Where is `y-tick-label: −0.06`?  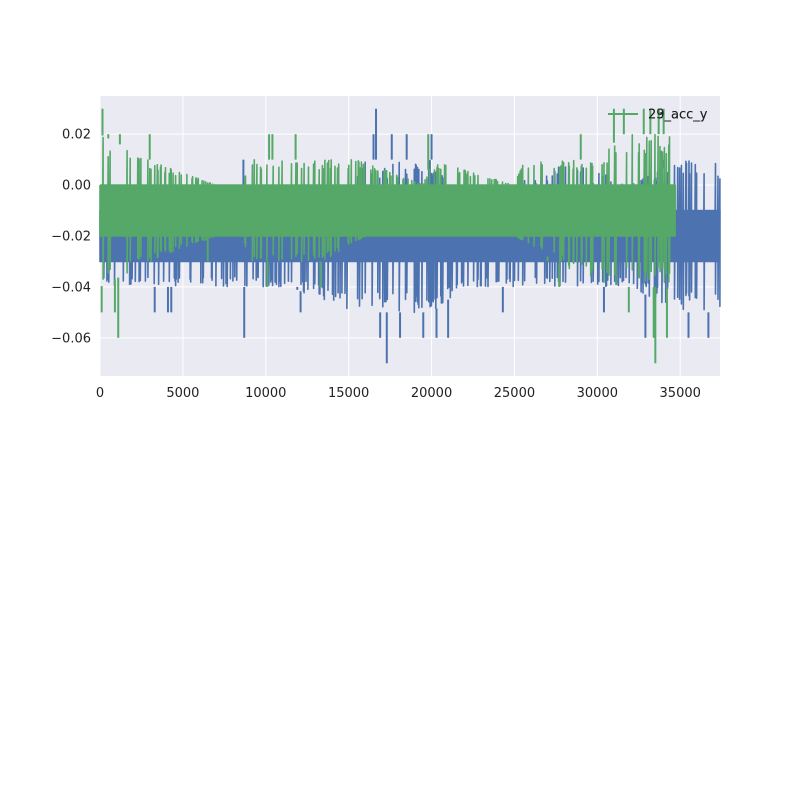
y-tick-label: −0.06 is located at coordinates (71, 338).